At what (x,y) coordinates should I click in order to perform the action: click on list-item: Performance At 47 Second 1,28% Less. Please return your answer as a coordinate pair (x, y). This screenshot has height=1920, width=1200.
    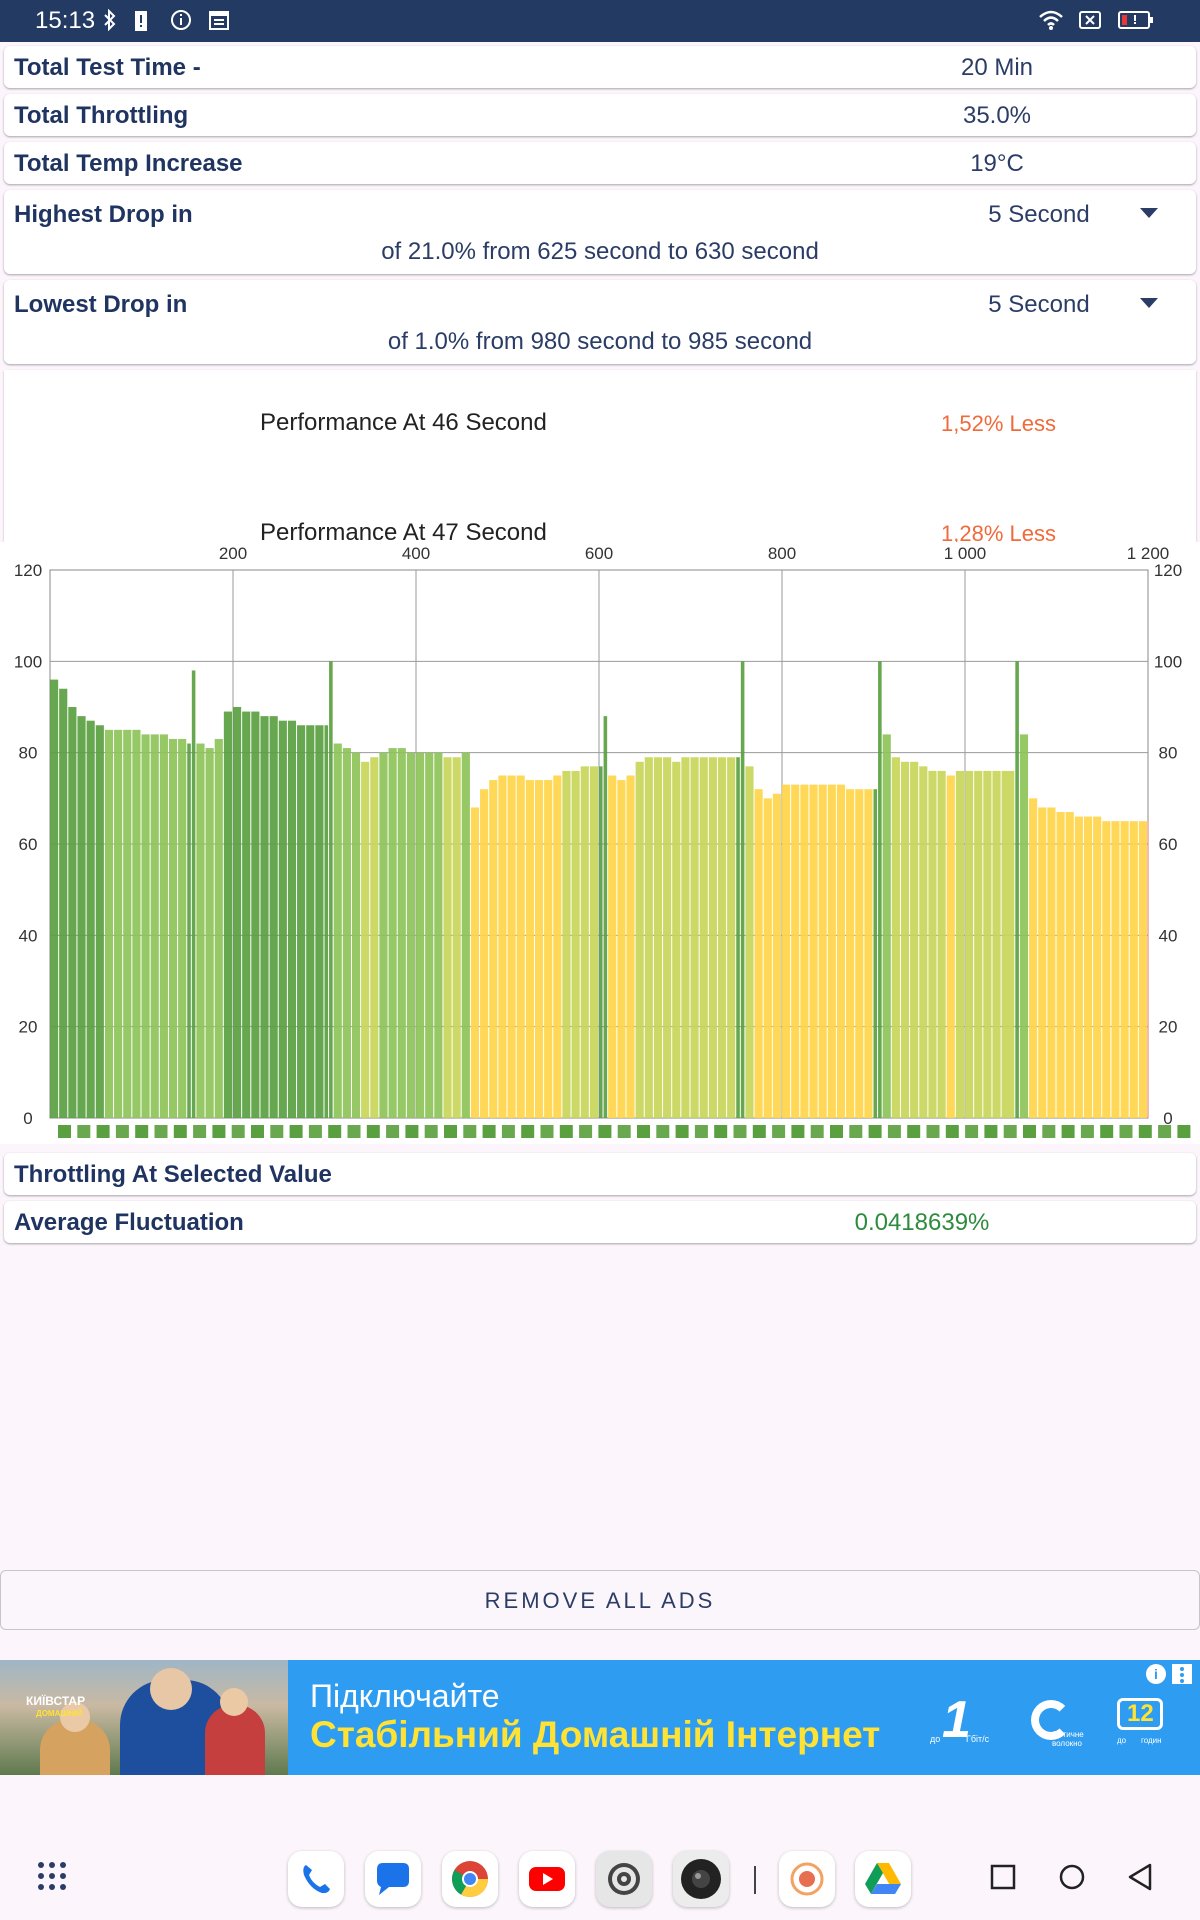
    Looking at the image, I should click on (600, 511).